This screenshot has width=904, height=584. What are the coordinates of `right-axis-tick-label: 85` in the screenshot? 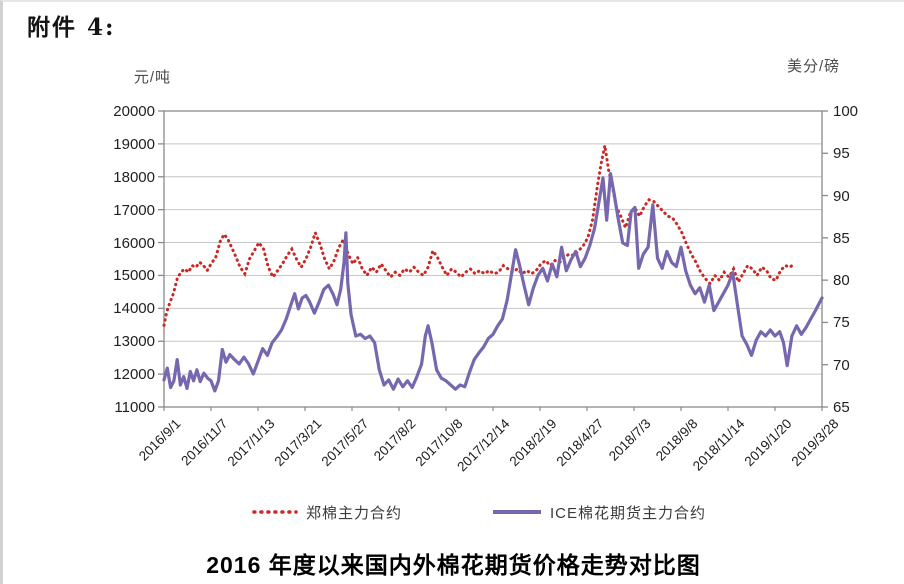 It's located at (841, 238).